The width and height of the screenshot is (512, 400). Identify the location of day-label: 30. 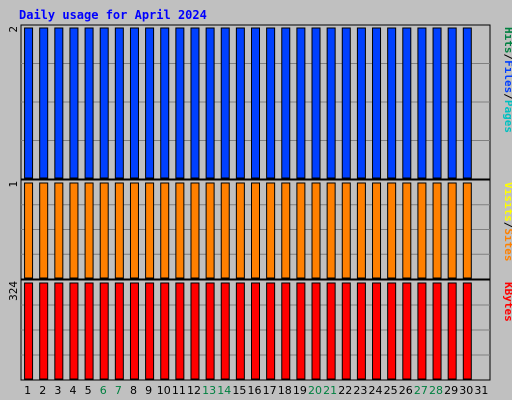
(466, 390).